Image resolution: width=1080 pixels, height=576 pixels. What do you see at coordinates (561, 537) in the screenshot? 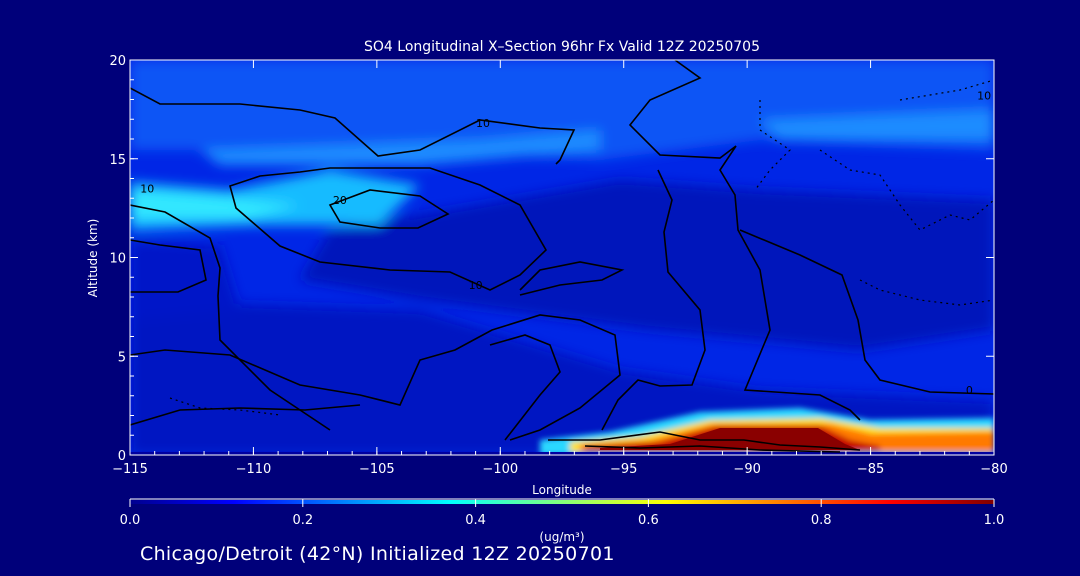
I see `colorbar-unit-label: (ug/m³)` at bounding box center [561, 537].